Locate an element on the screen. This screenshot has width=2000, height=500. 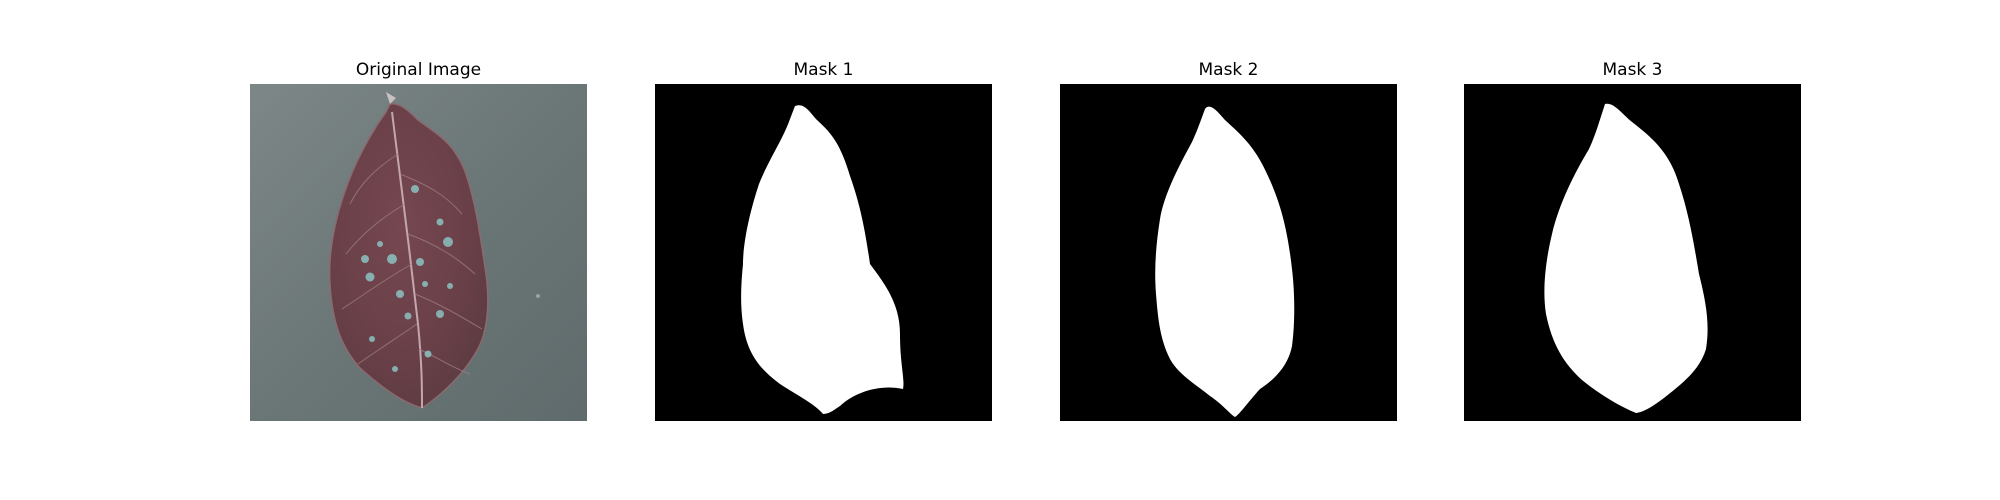
panel-title: Original Image is located at coordinates (418, 70).